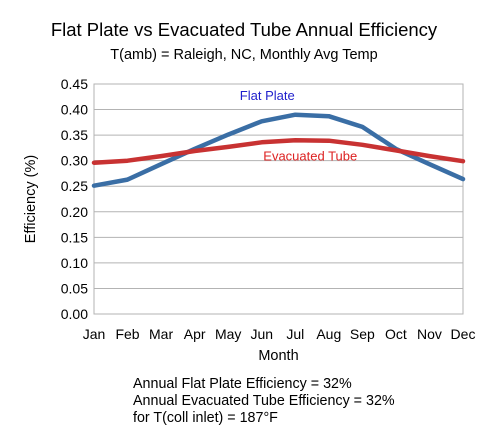  What do you see at coordinates (31, 199) in the screenshot?
I see `y-axis-label: Efficiency (%)` at bounding box center [31, 199].